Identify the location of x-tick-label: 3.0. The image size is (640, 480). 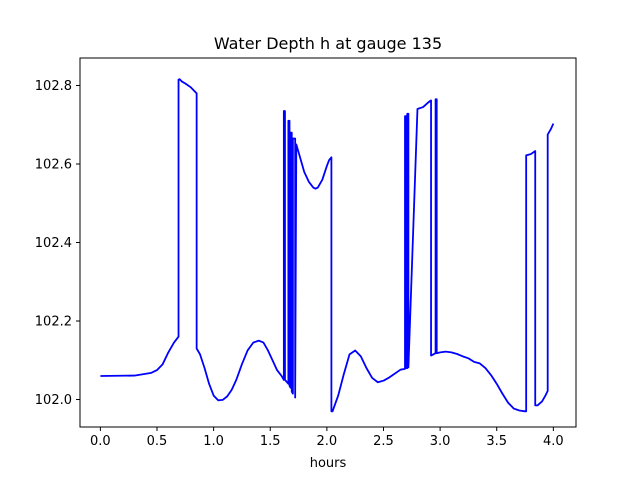
(440, 441).